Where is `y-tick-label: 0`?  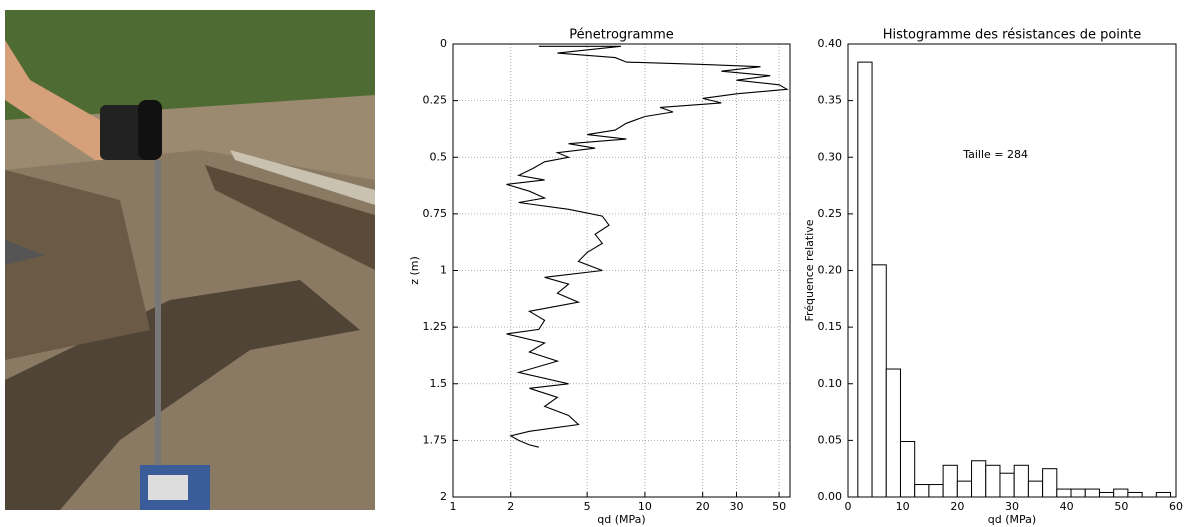
y-tick-label: 0 is located at coordinates (443, 43).